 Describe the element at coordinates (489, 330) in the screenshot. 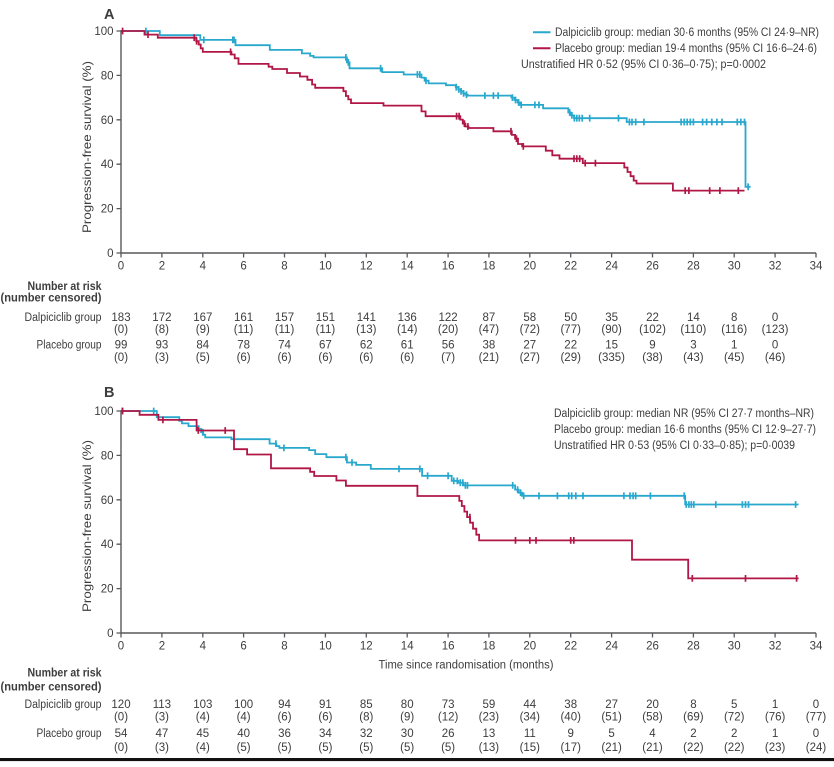

I see `svg-text: (47)` at that location.